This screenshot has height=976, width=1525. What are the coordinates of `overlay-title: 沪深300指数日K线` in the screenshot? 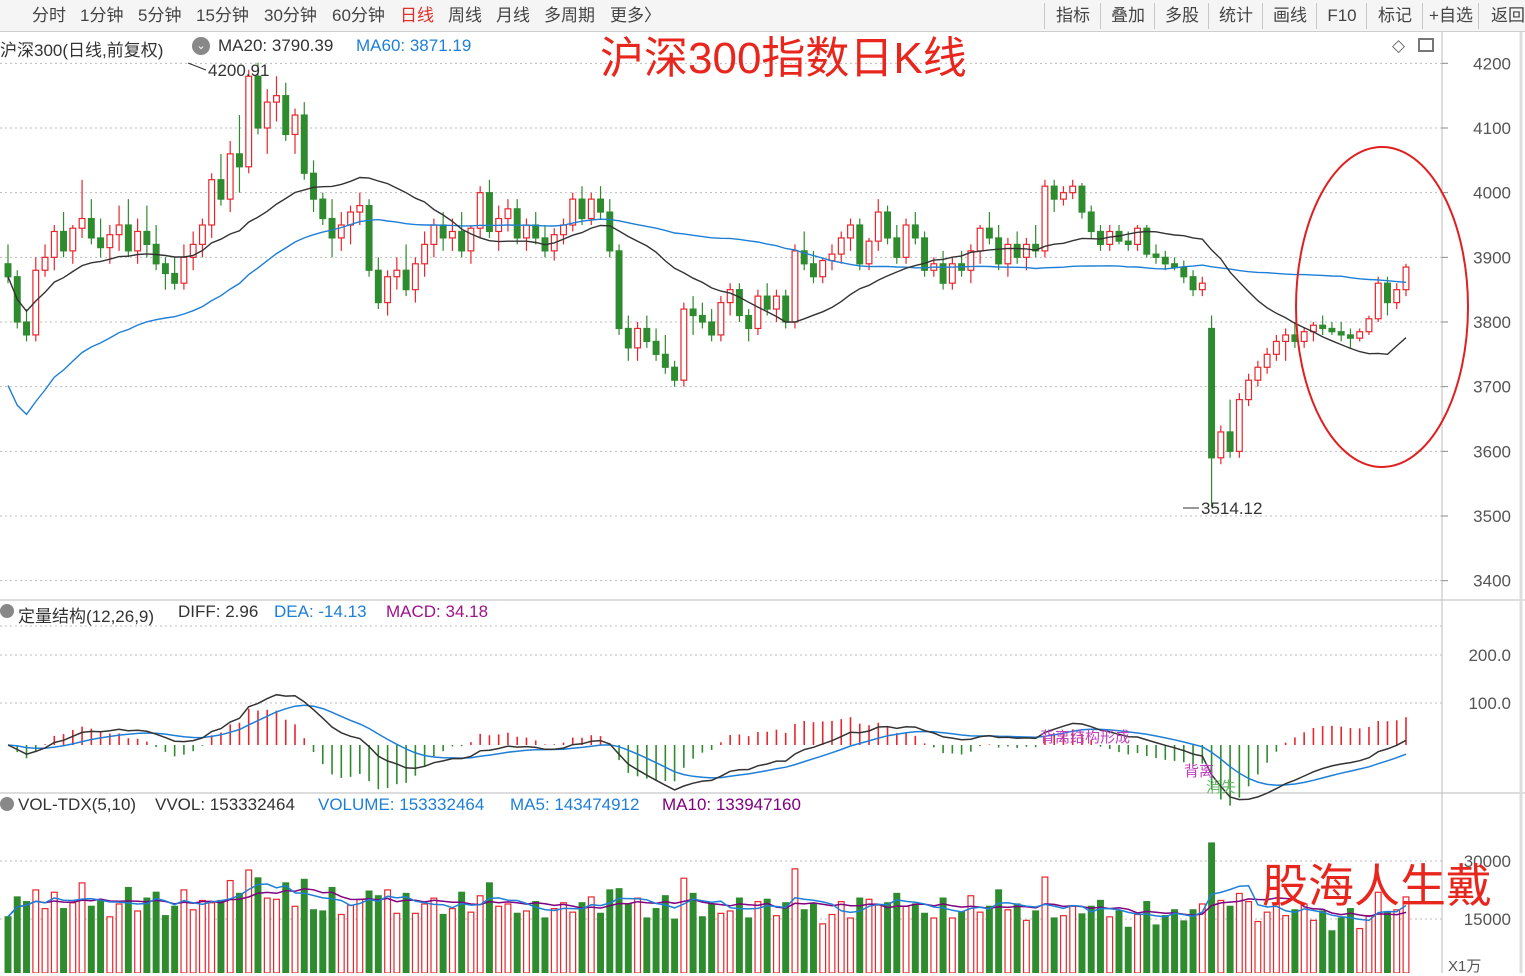 It's located at (783, 58).